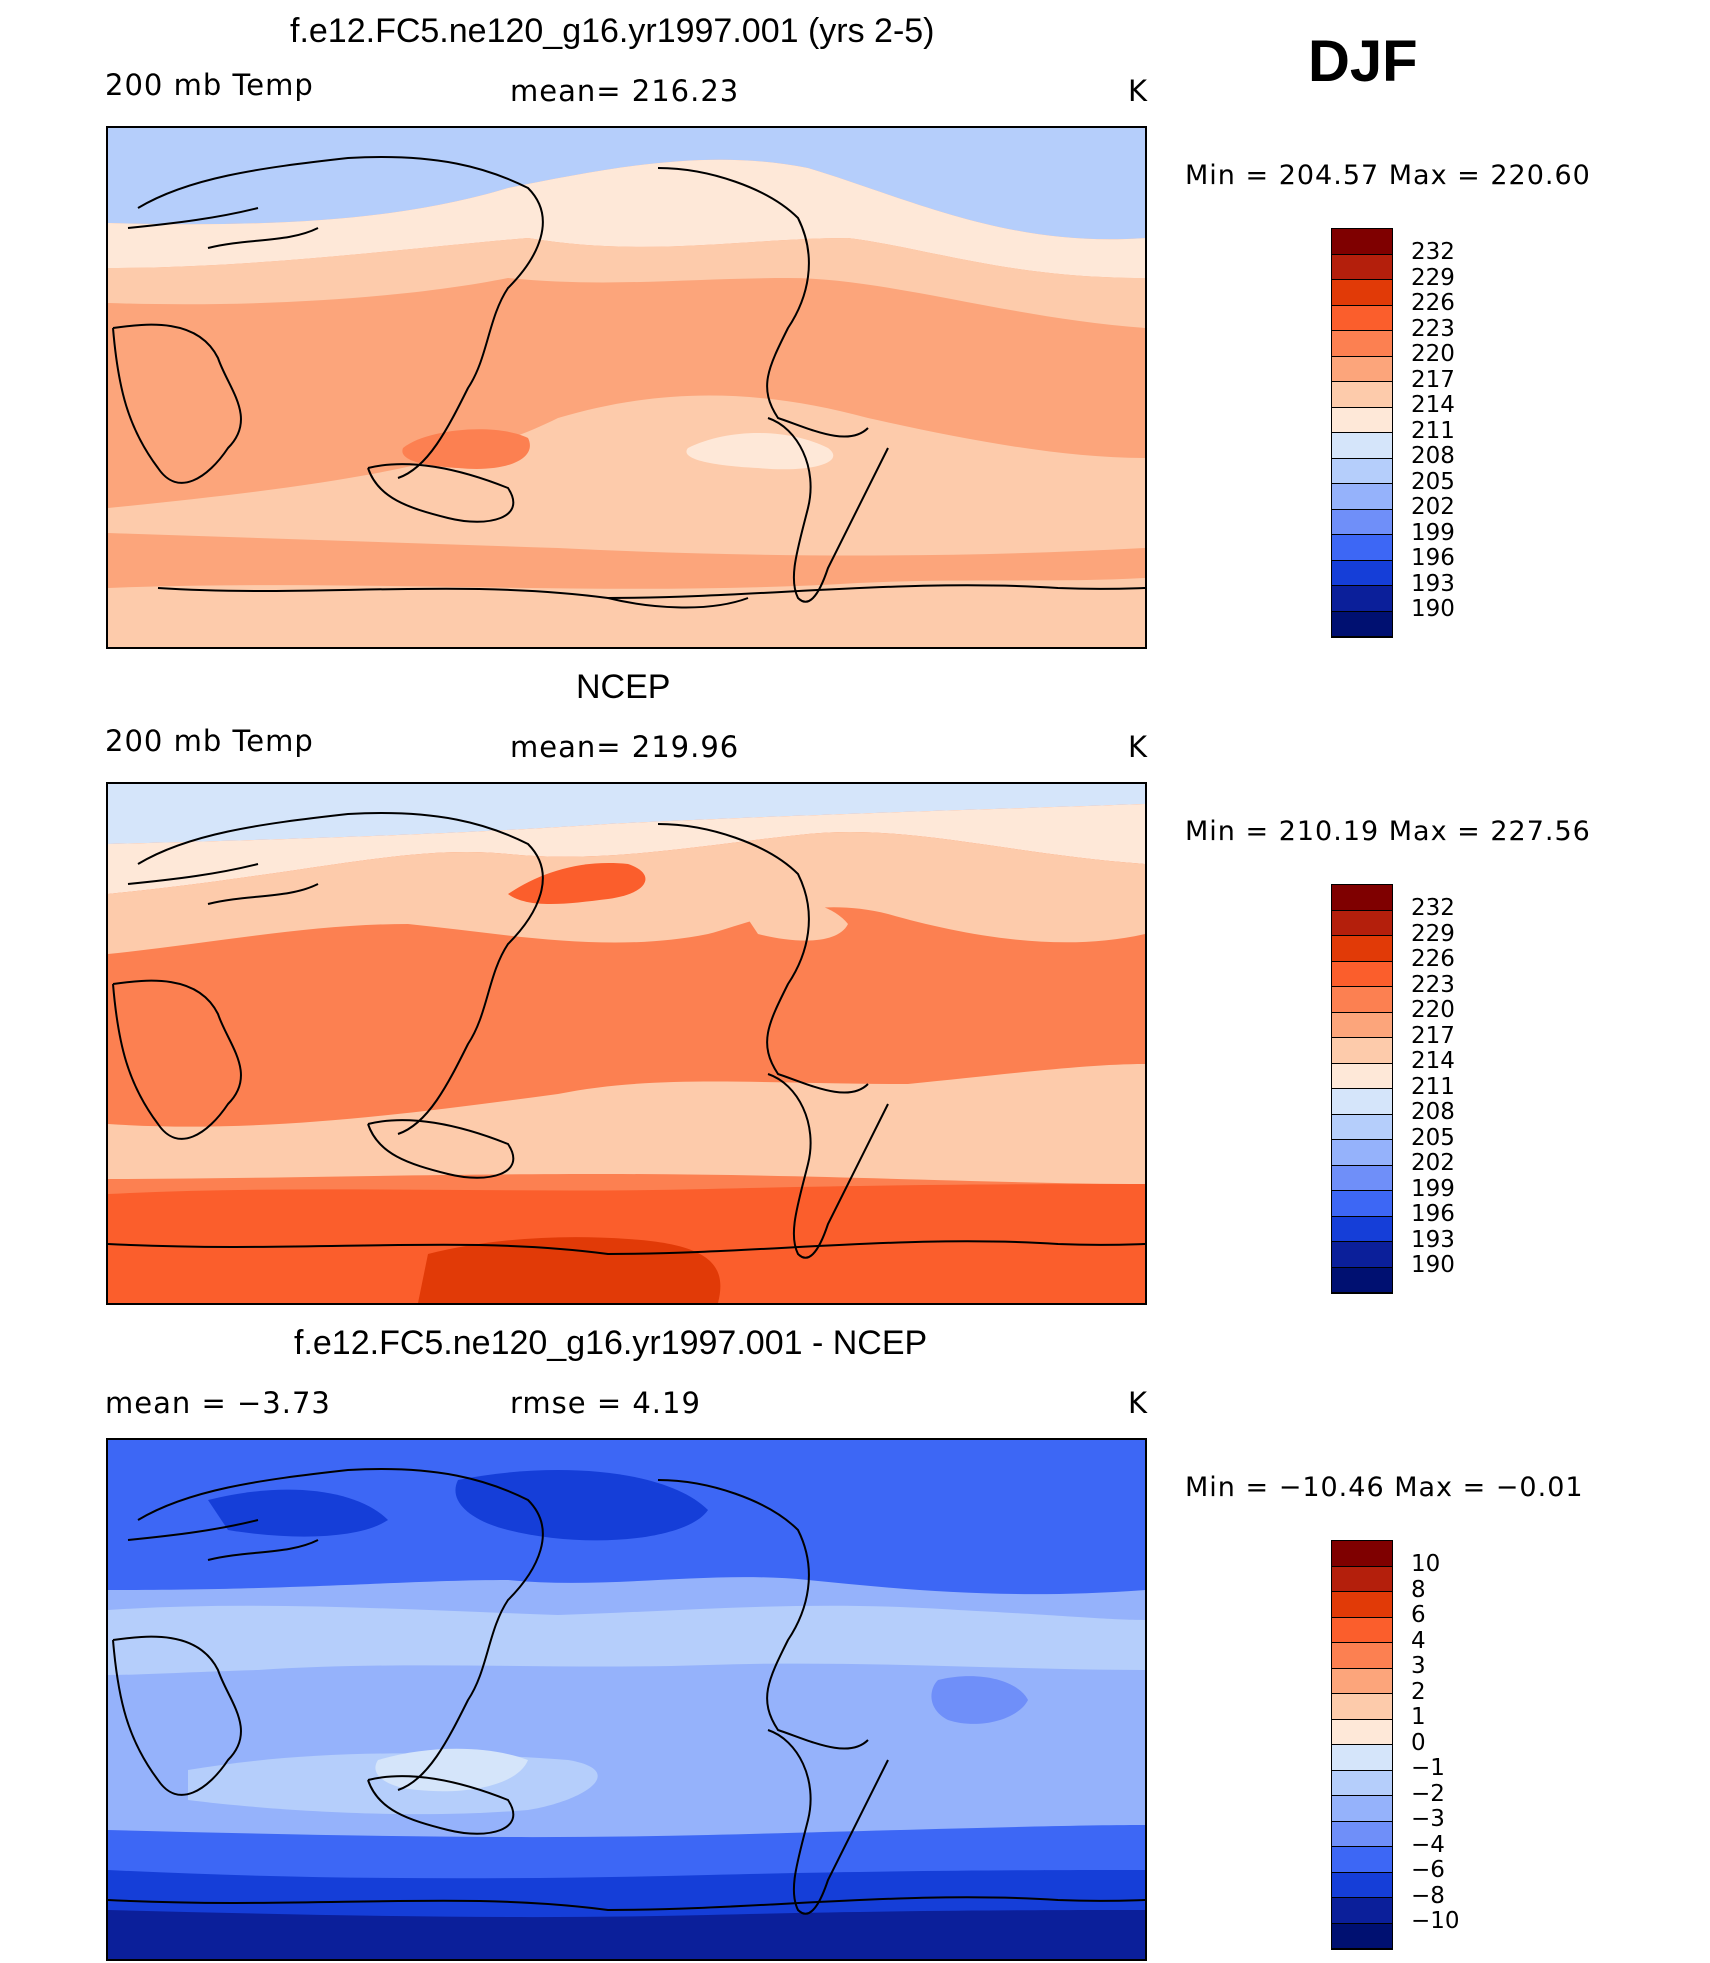 The image size is (1710, 1963). Describe the element at coordinates (218, 1403) in the screenshot. I see `panel3-mean-label: mean = −3.73` at that location.